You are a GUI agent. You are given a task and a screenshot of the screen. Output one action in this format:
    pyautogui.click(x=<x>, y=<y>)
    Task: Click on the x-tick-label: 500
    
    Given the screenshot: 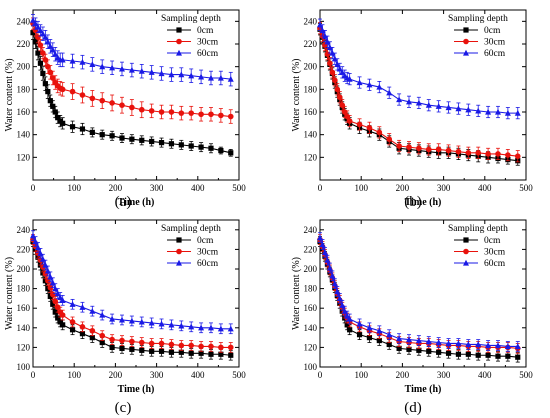 What is the action you would take?
    pyautogui.click(x=239, y=375)
    